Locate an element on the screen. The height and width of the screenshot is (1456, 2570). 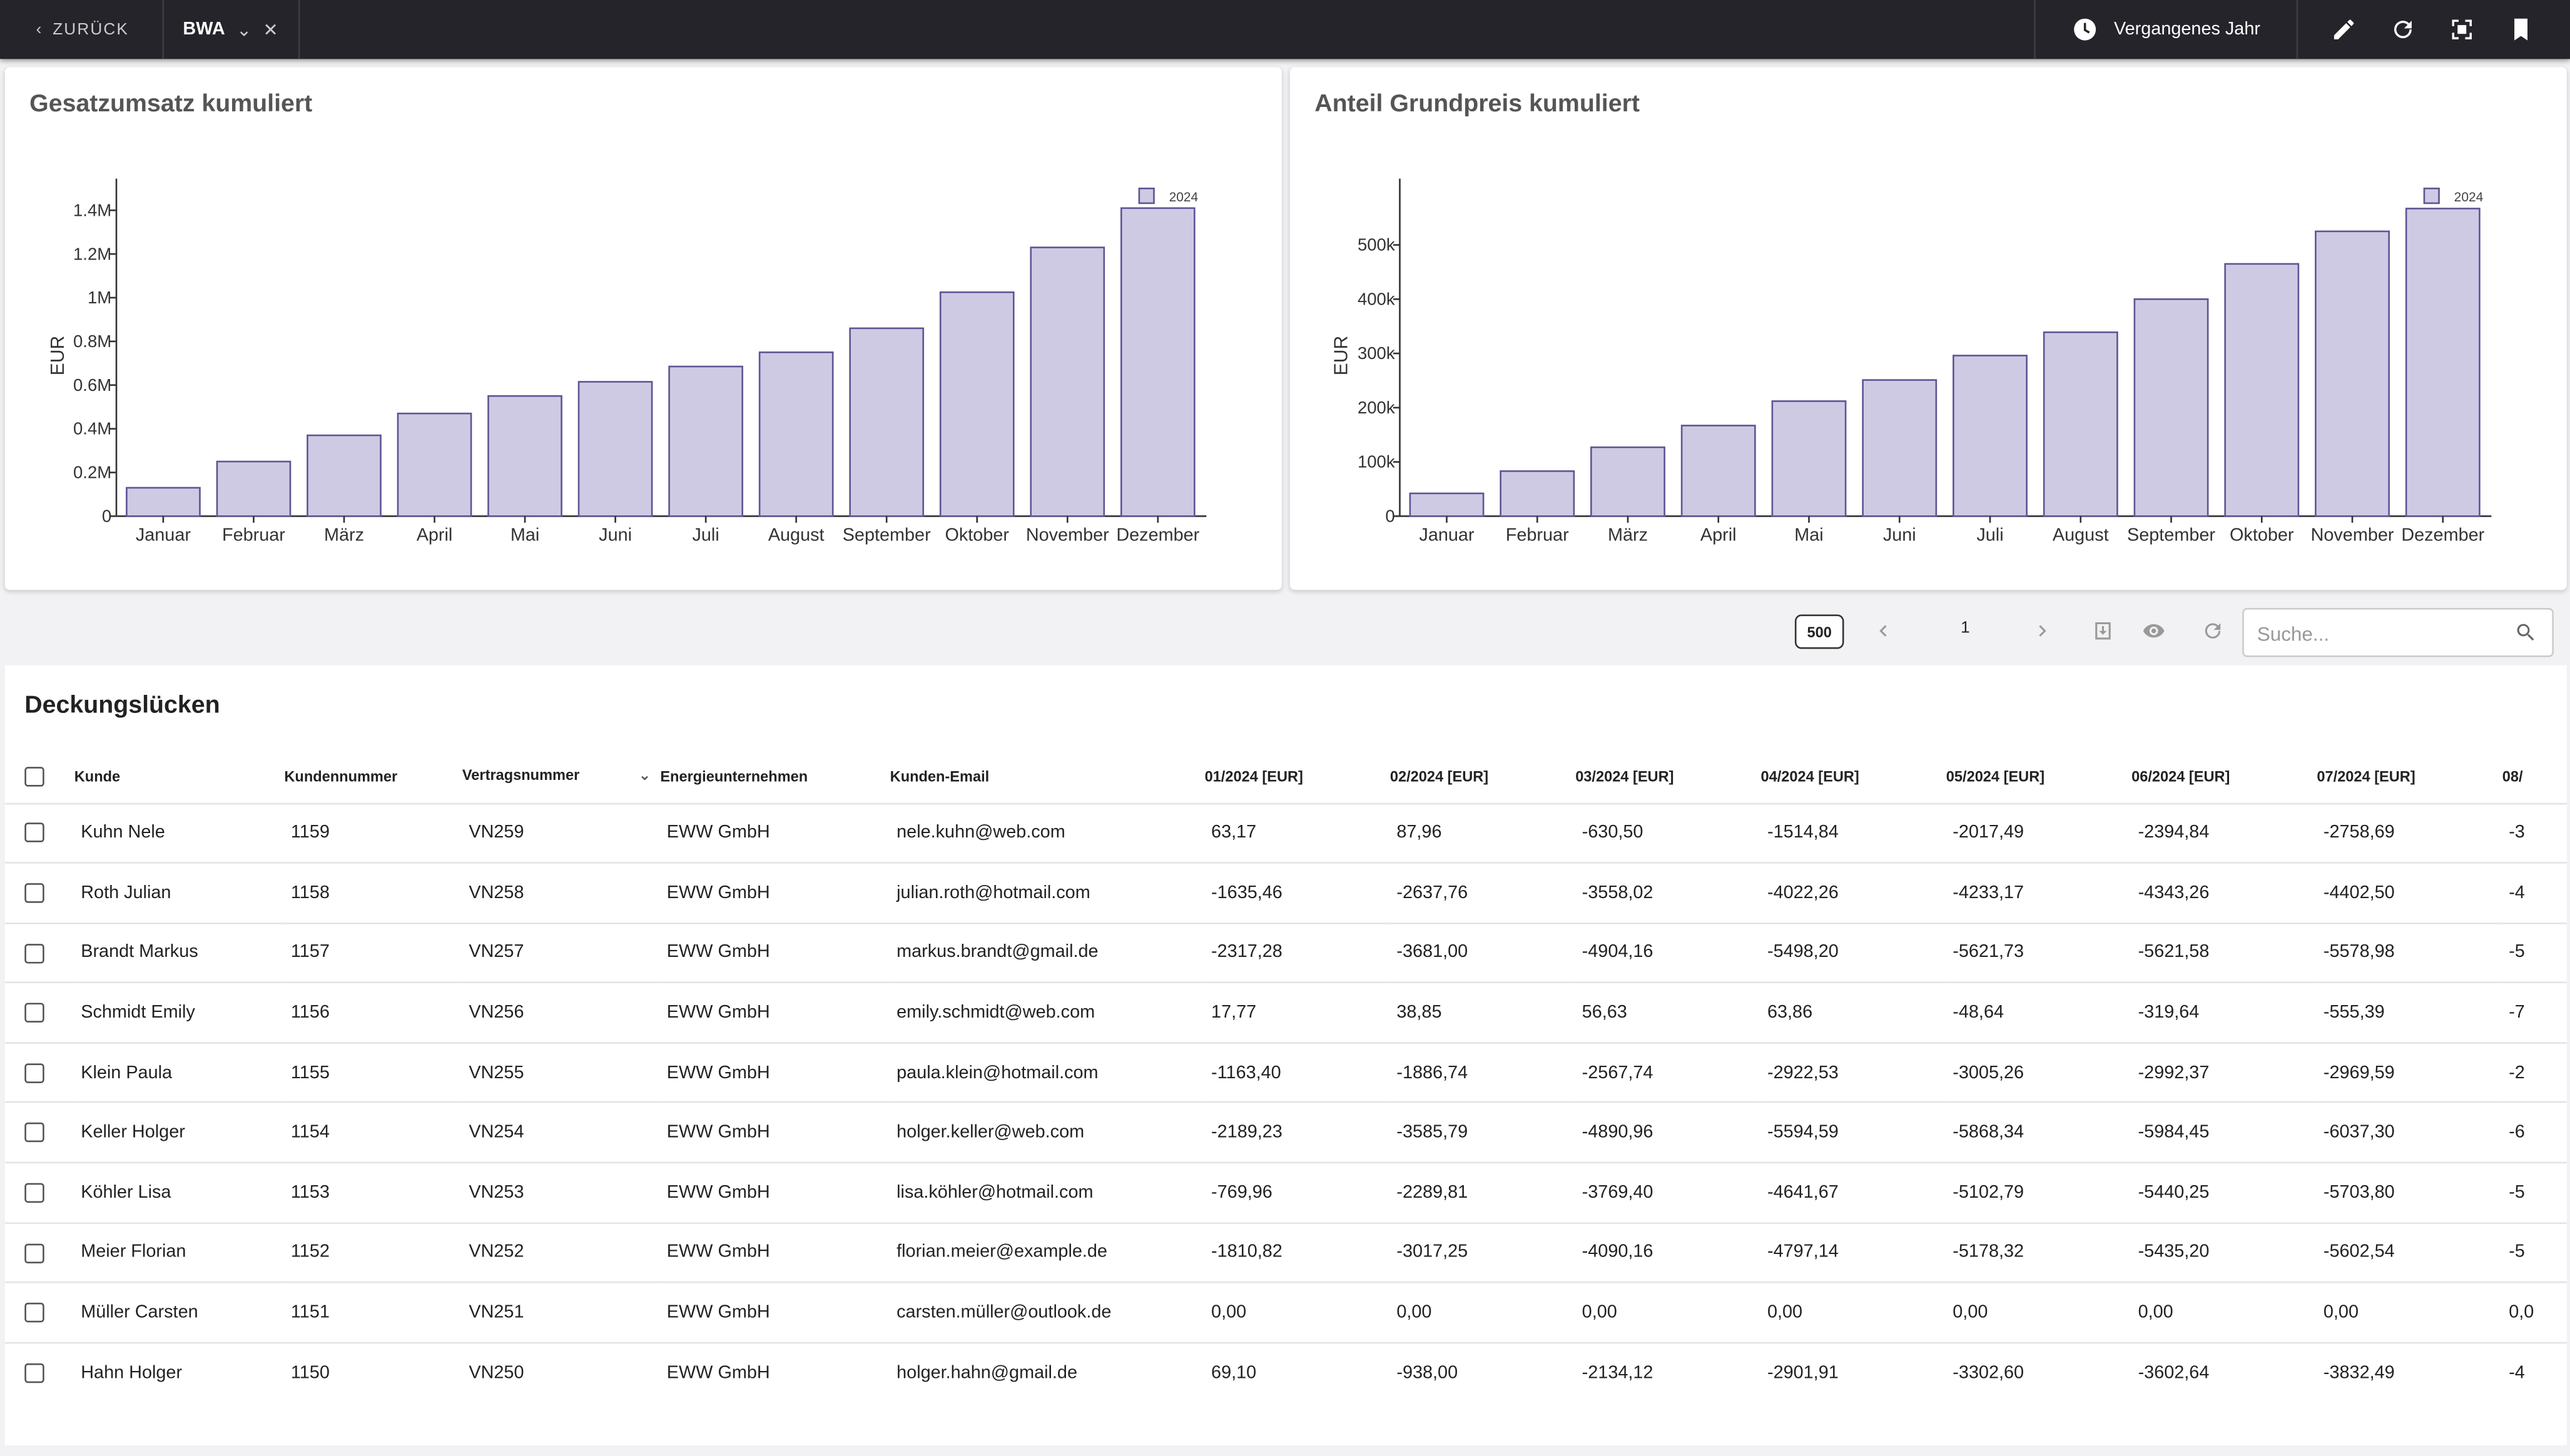
table-cell: -2969,59 is located at coordinates (2410, 1072).